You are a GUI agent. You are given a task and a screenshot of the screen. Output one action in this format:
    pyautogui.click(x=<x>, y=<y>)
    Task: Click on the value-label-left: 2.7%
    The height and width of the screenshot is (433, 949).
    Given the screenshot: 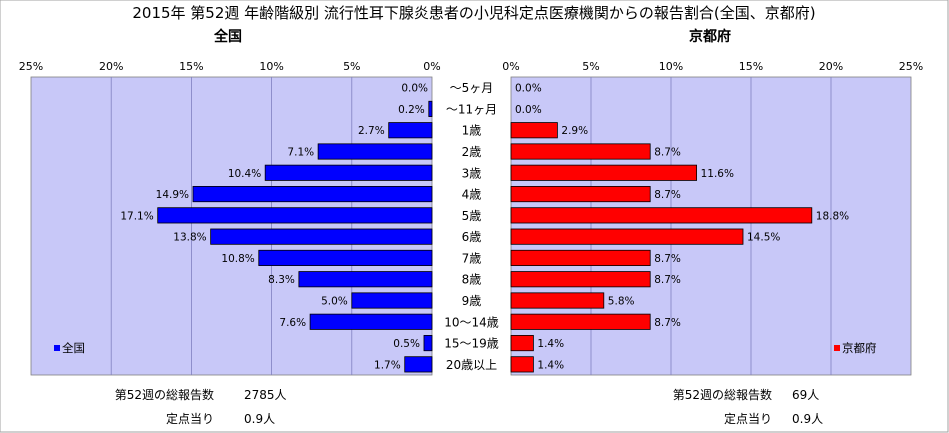 What is the action you would take?
    pyautogui.click(x=371, y=131)
    